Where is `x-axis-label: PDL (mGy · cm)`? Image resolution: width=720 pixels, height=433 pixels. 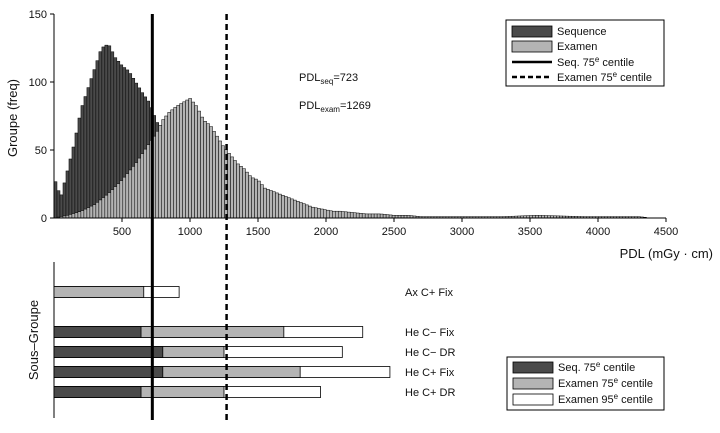
x-axis-label: PDL (mGy · cm) is located at coordinates (666, 253).